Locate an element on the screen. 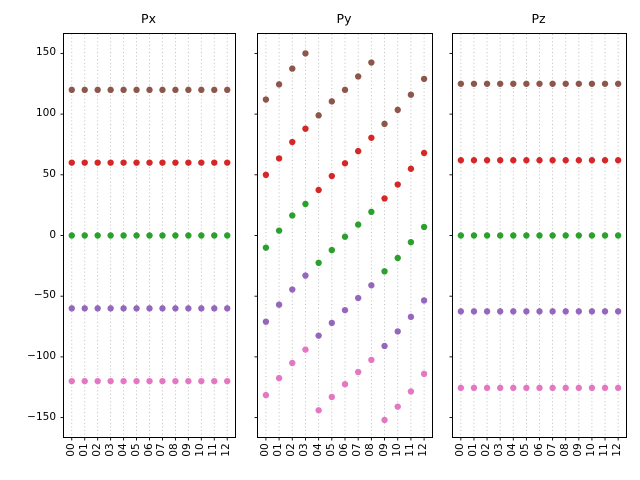 The height and width of the screenshot is (480, 640). y-tick-label: 50 is located at coordinates (49, 173).